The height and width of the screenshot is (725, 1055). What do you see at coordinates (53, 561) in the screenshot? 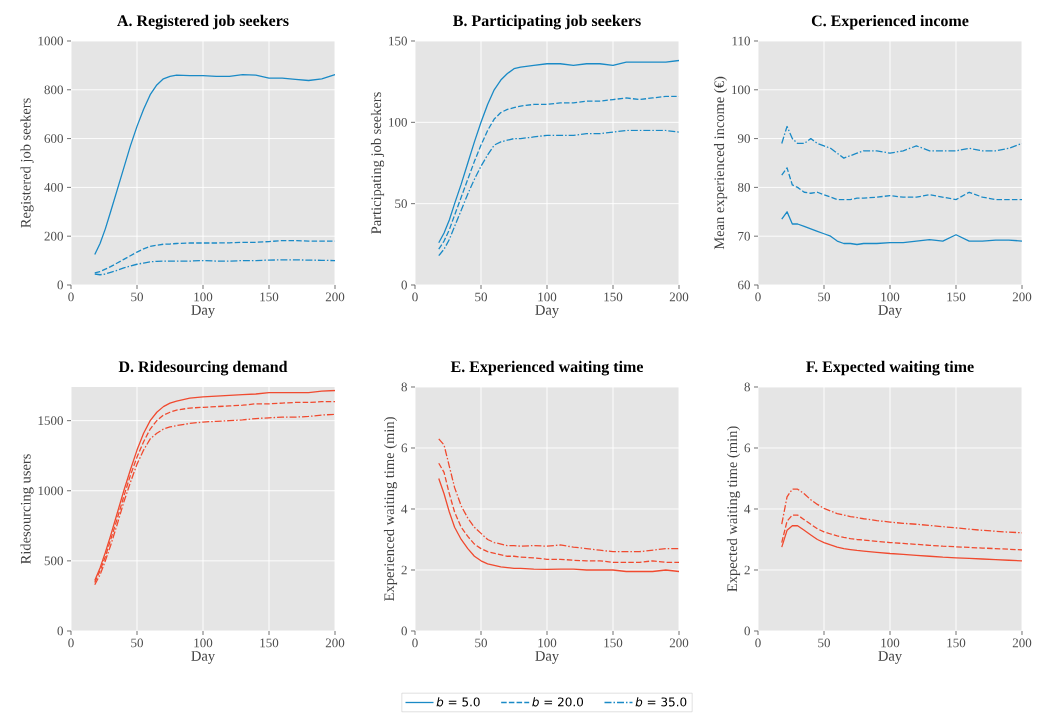
I see `y-tick-label: 500` at bounding box center [53, 561].